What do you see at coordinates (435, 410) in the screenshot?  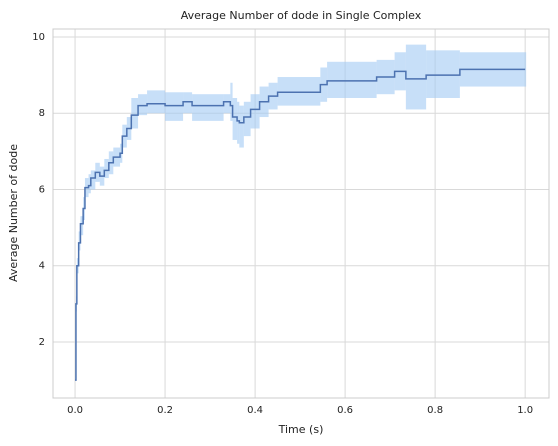 I see `x-tick-label: 0.8` at bounding box center [435, 410].